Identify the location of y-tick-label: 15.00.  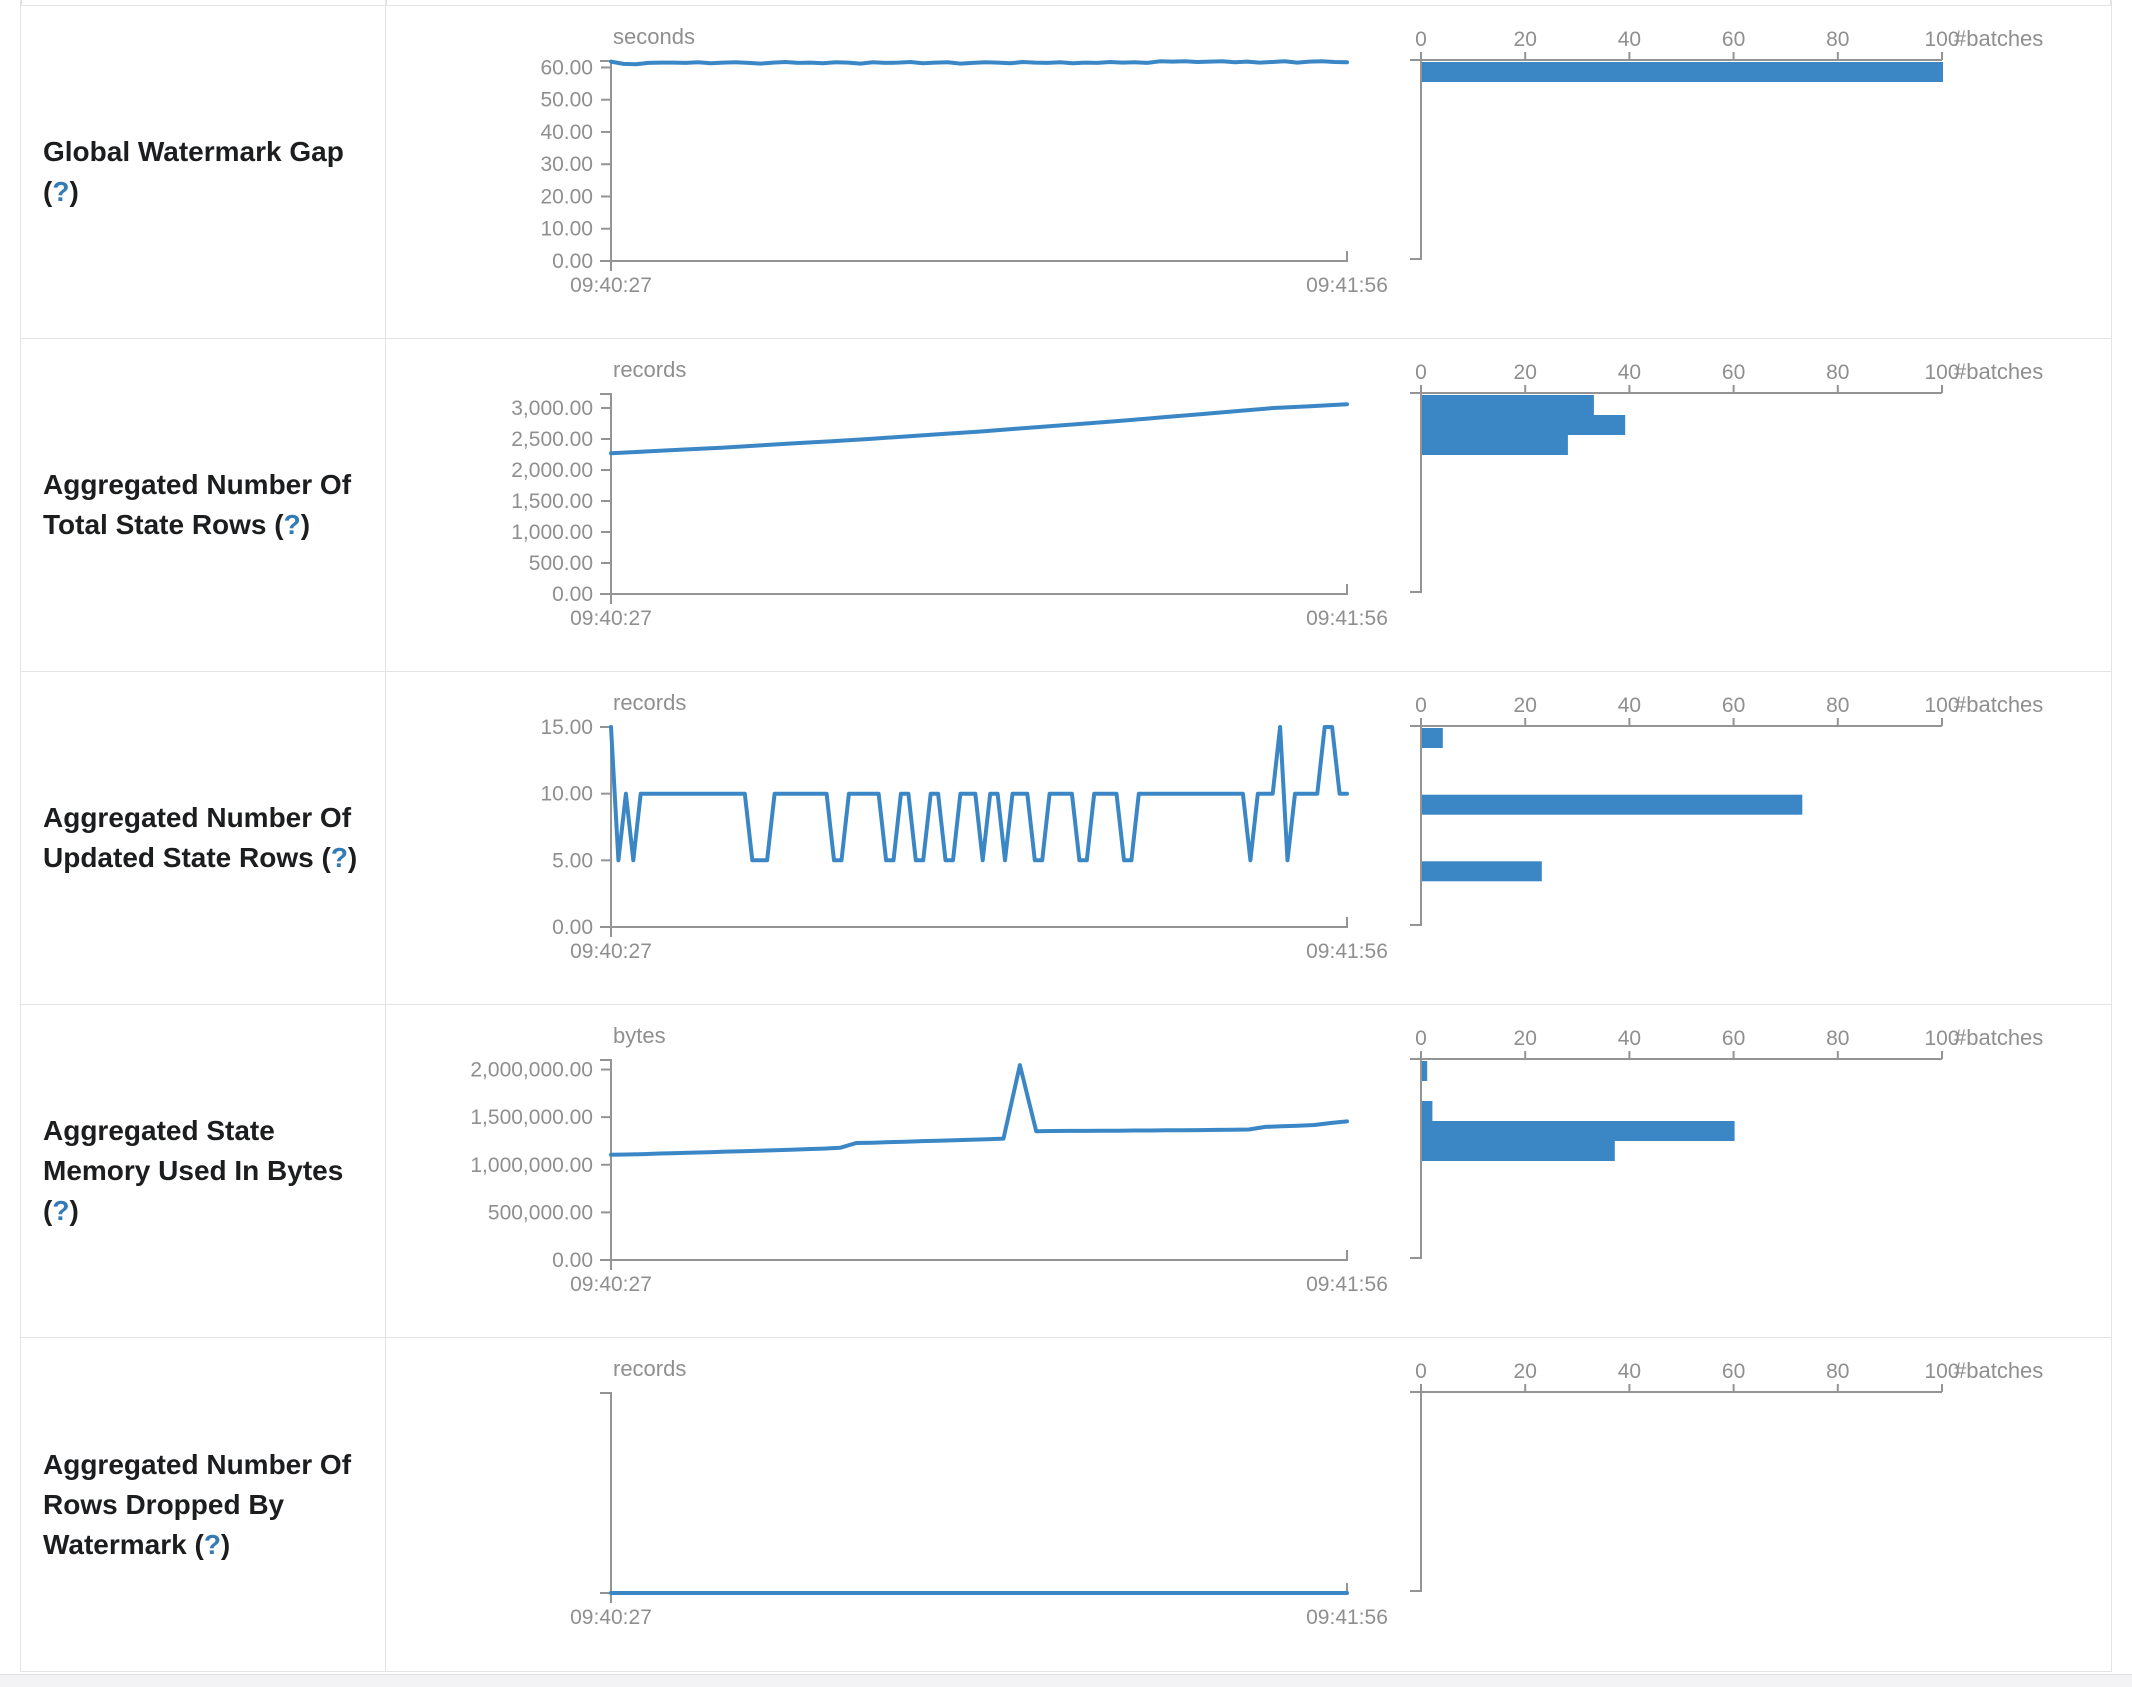
(566, 727).